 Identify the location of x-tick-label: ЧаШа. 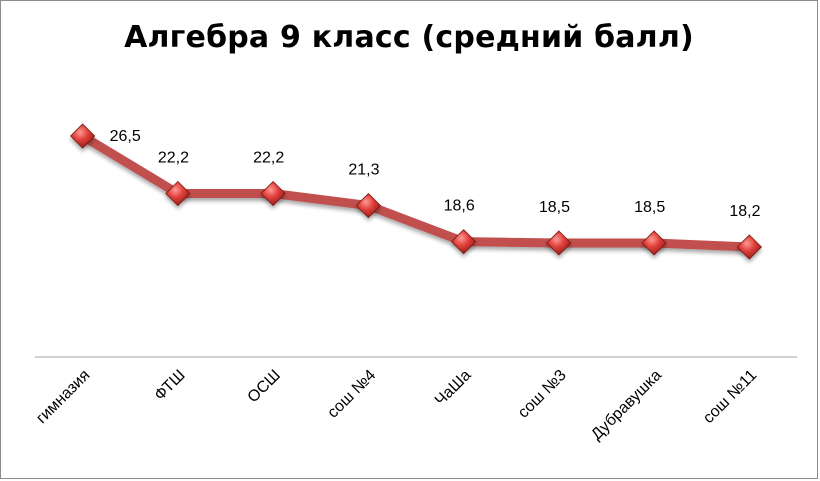
(453, 388).